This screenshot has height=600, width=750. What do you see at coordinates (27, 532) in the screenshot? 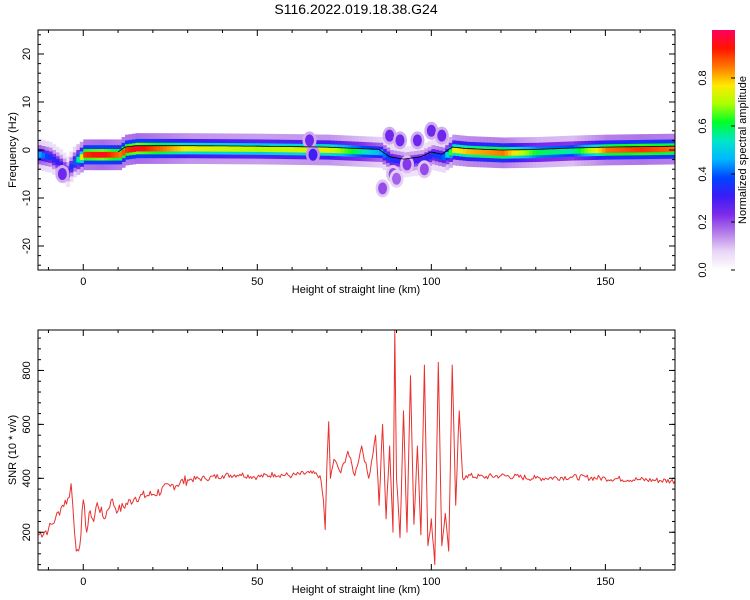
I see `y-tick-label: 200` at bounding box center [27, 532].